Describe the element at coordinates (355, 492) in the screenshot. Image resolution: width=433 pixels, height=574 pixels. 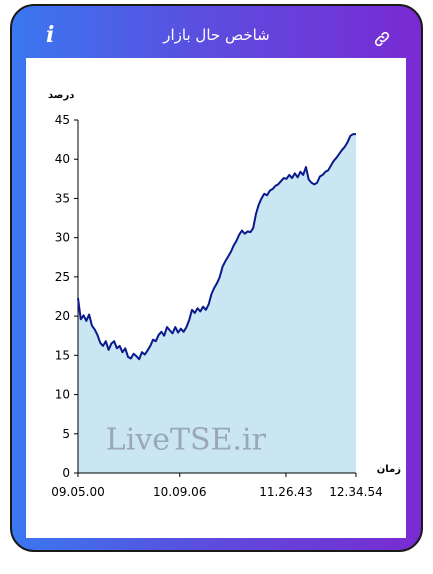
I see `x-tick-label: 12.34.54` at that location.